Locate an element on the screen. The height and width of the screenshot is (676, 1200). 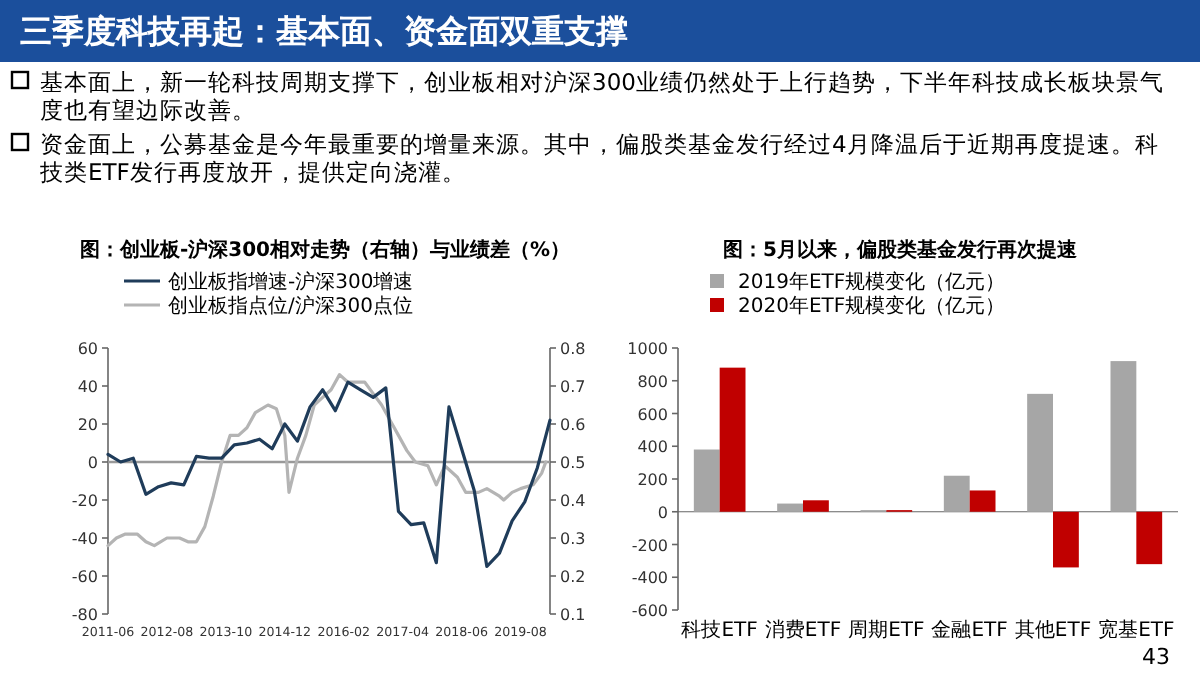
y-tick-label: -40 is located at coordinates (84, 539).